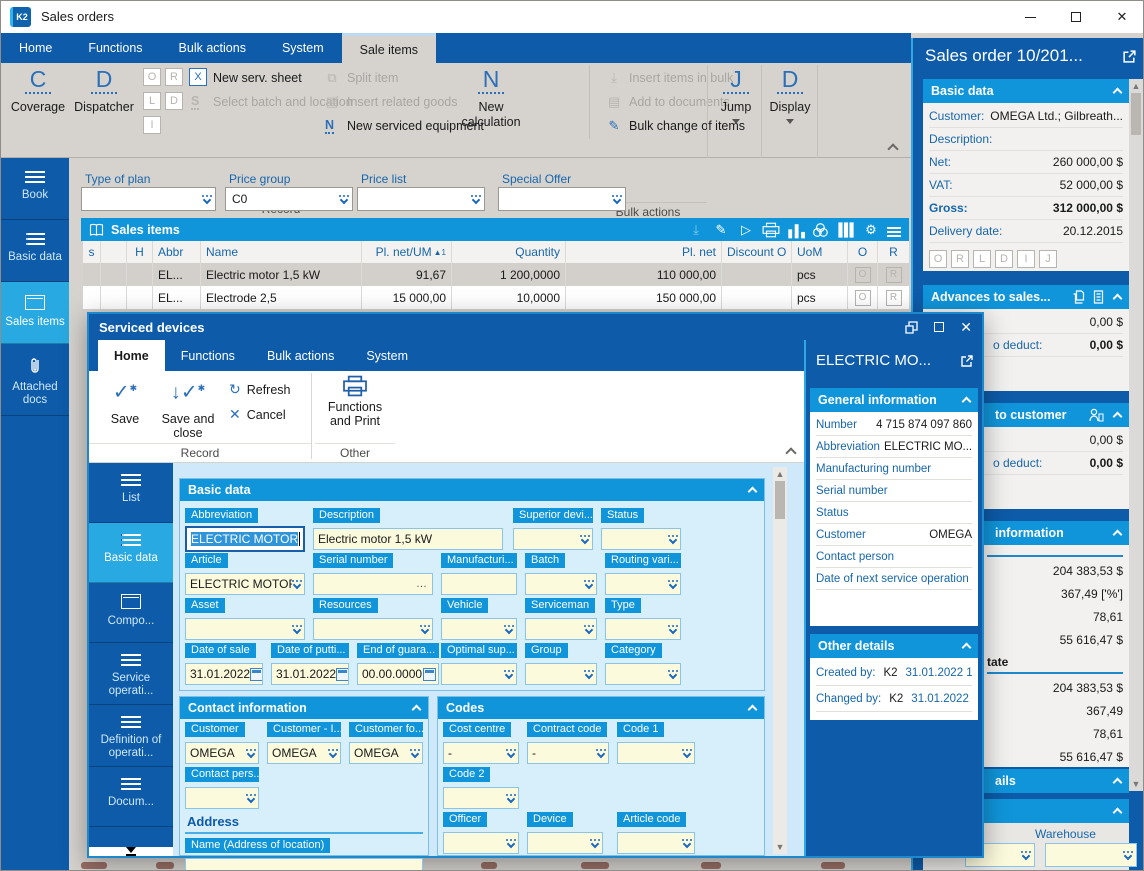  I want to click on field-customer-invoice: Customer - I... OMEGA, so click(304, 743).